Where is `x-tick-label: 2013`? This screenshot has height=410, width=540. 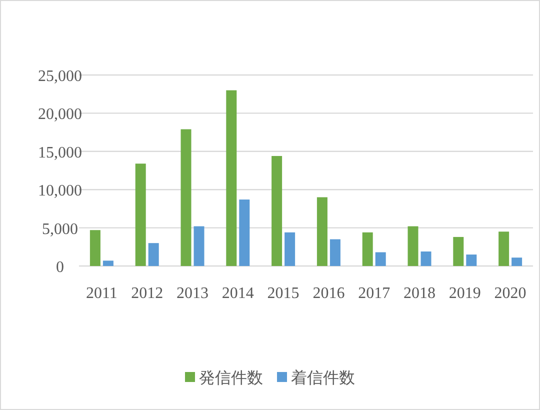 x-tick-label: 2013 is located at coordinates (192, 293).